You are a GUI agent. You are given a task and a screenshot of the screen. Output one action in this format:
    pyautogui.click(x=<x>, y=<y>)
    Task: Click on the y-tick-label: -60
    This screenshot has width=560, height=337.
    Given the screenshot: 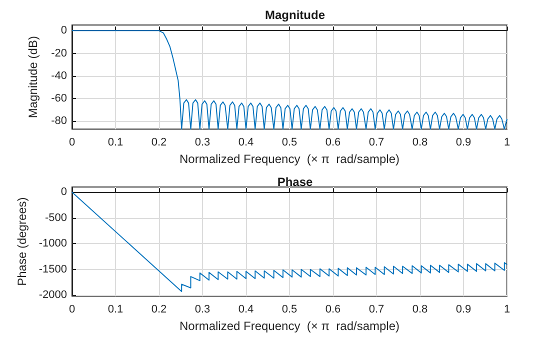 What is the action you would take?
    pyautogui.click(x=59, y=98)
    